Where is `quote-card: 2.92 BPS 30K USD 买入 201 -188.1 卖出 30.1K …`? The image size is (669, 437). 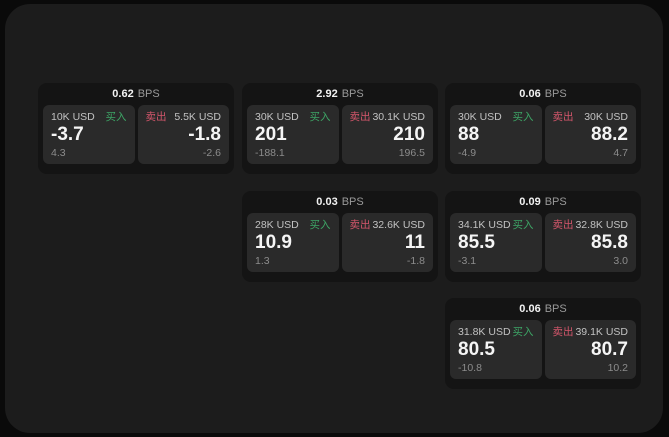
quote-card: 2.92 BPS 30K USD 买入 201 -188.1 卖出 30.1K … is located at coordinates (340, 128).